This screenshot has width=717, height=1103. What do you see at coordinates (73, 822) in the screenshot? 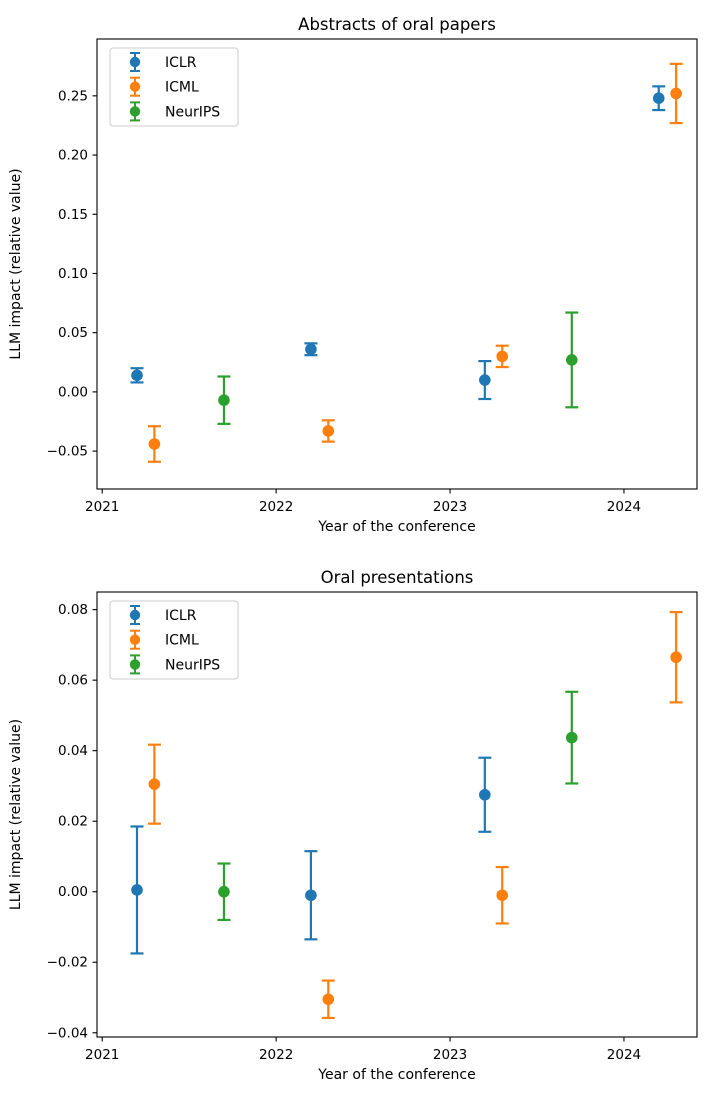
I see `y-tick-label: 0.02` at bounding box center [73, 822].